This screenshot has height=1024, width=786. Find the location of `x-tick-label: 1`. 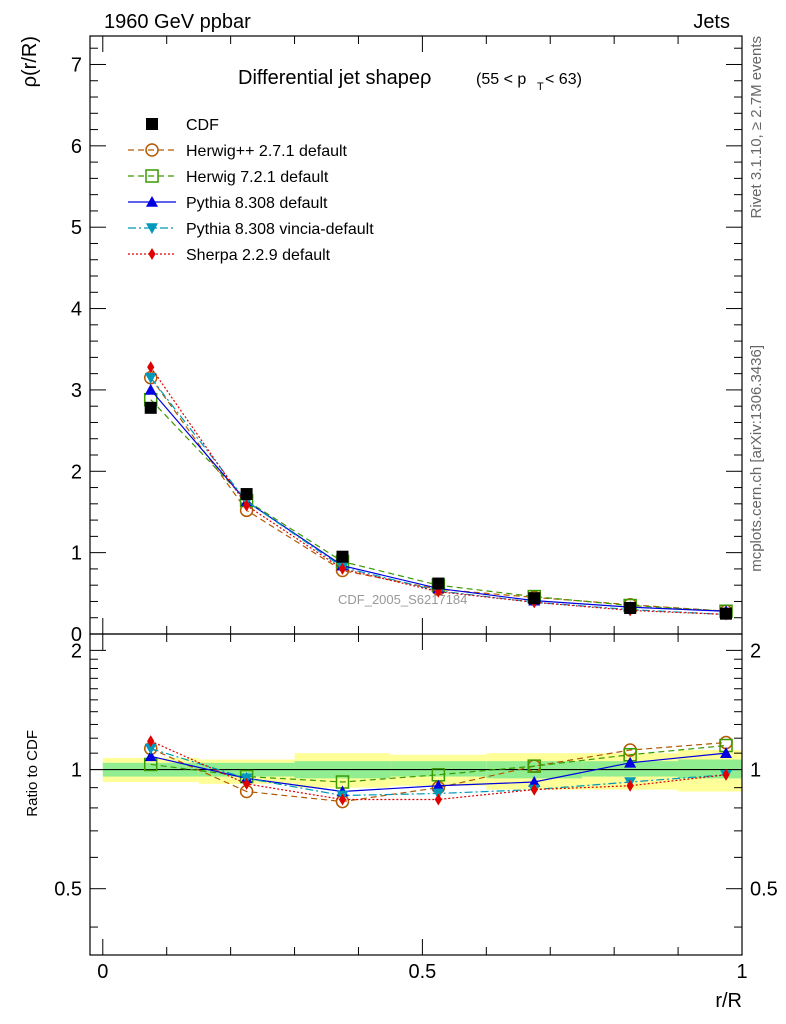

x-tick-label: 1 is located at coordinates (741, 972).